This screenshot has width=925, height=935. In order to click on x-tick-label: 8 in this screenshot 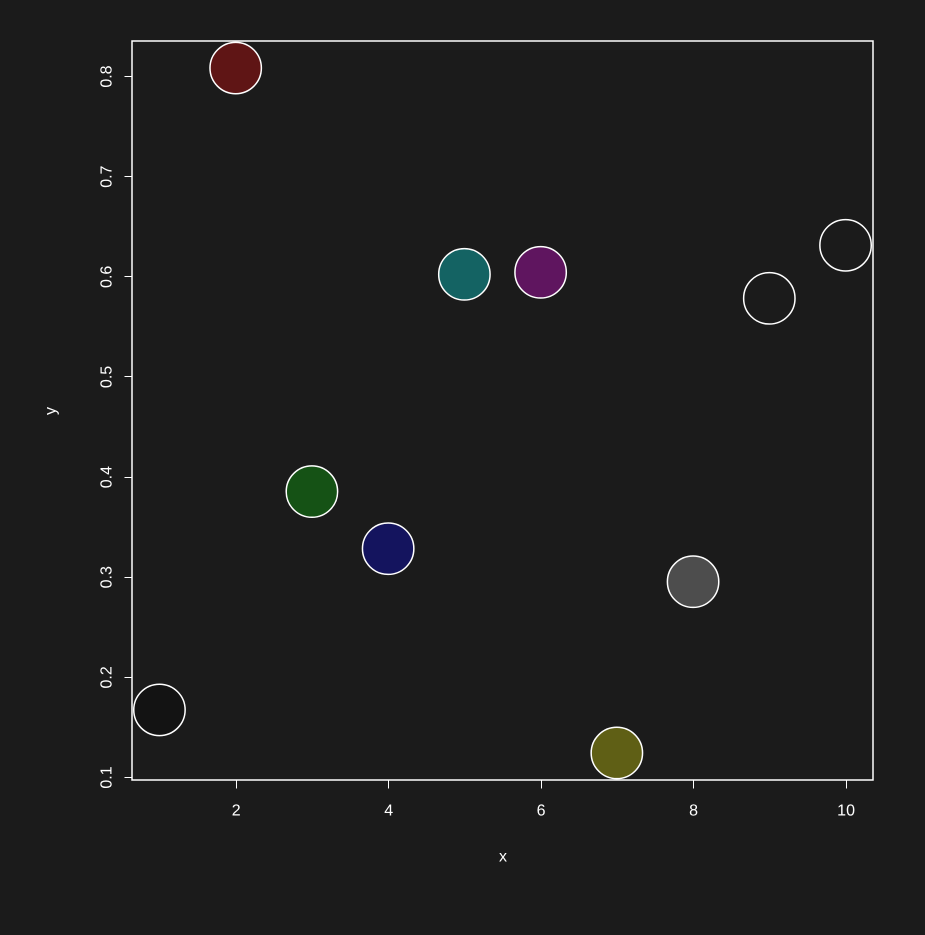, I will do `click(693, 811)`.